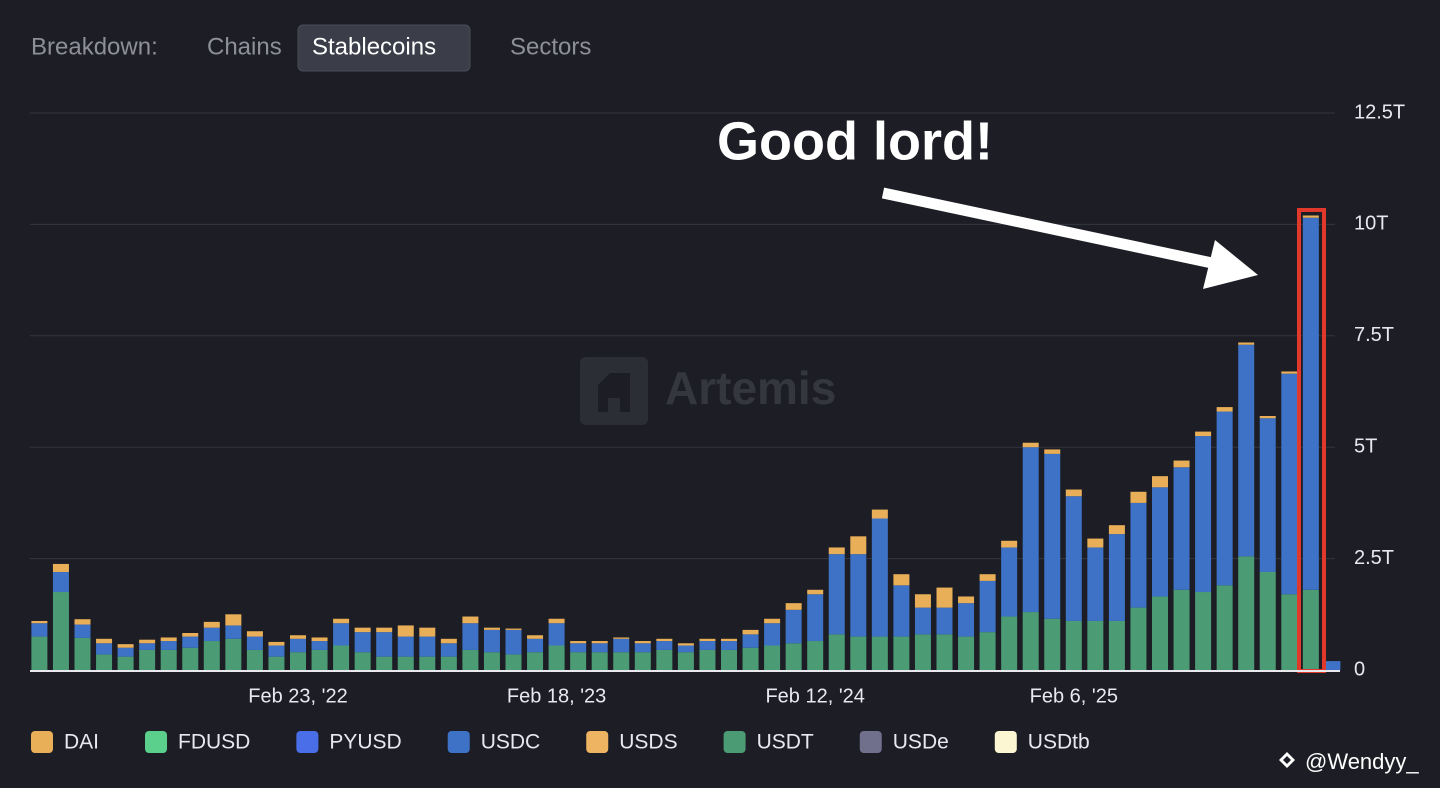 The width and height of the screenshot is (1440, 788). What do you see at coordinates (365, 742) in the screenshot?
I see `legend-label: PYUSD` at bounding box center [365, 742].